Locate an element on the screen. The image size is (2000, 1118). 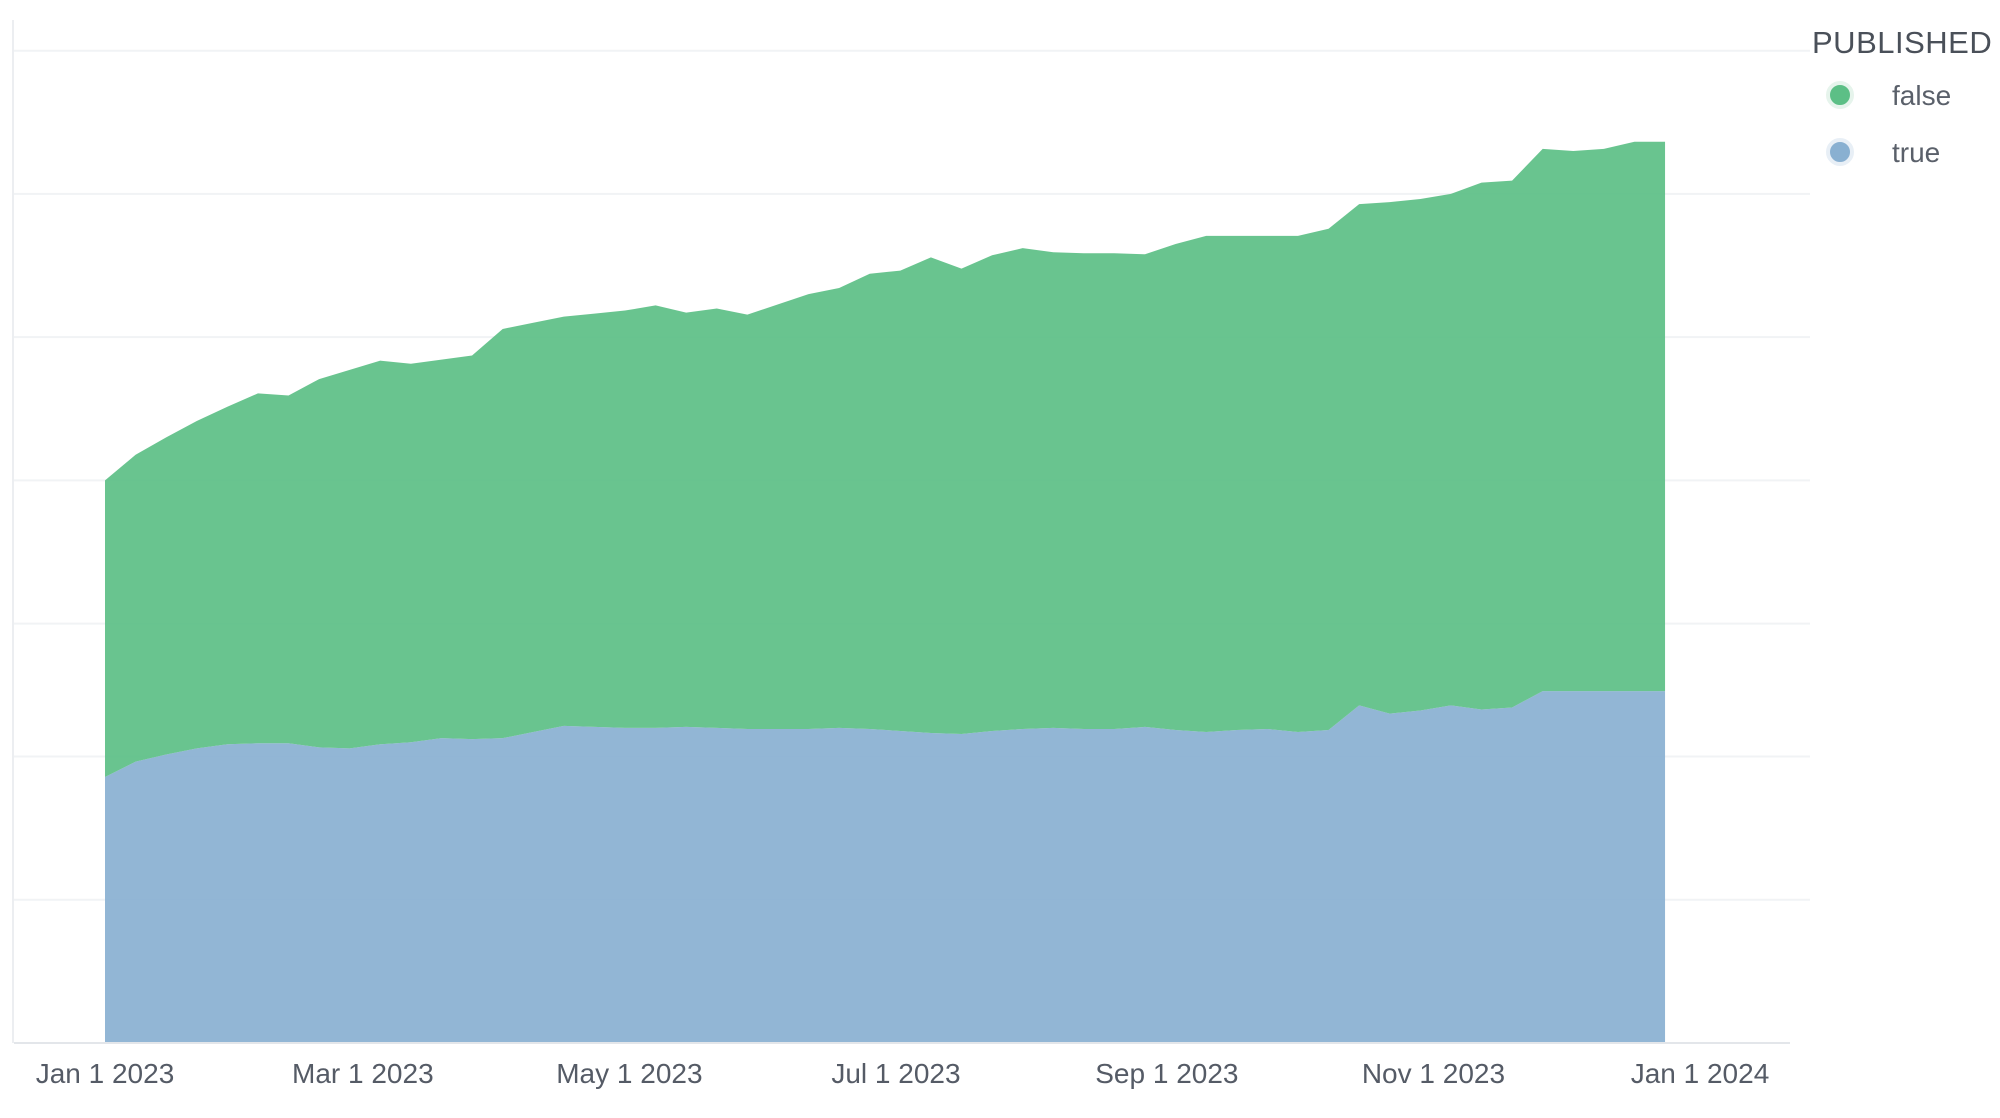
legend-item-false: false is located at coordinates (1888, 95).